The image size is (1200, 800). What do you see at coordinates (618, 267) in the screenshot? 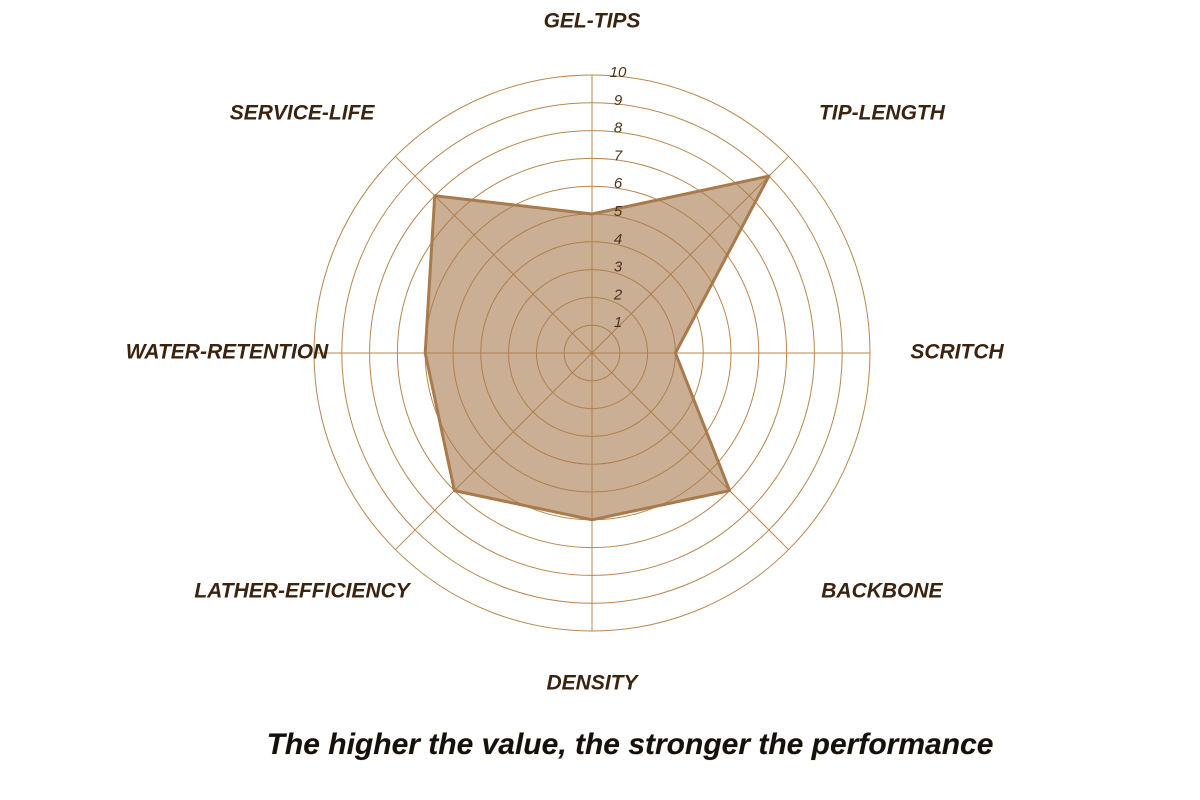
I see `r-tick-label: 3` at bounding box center [618, 267].